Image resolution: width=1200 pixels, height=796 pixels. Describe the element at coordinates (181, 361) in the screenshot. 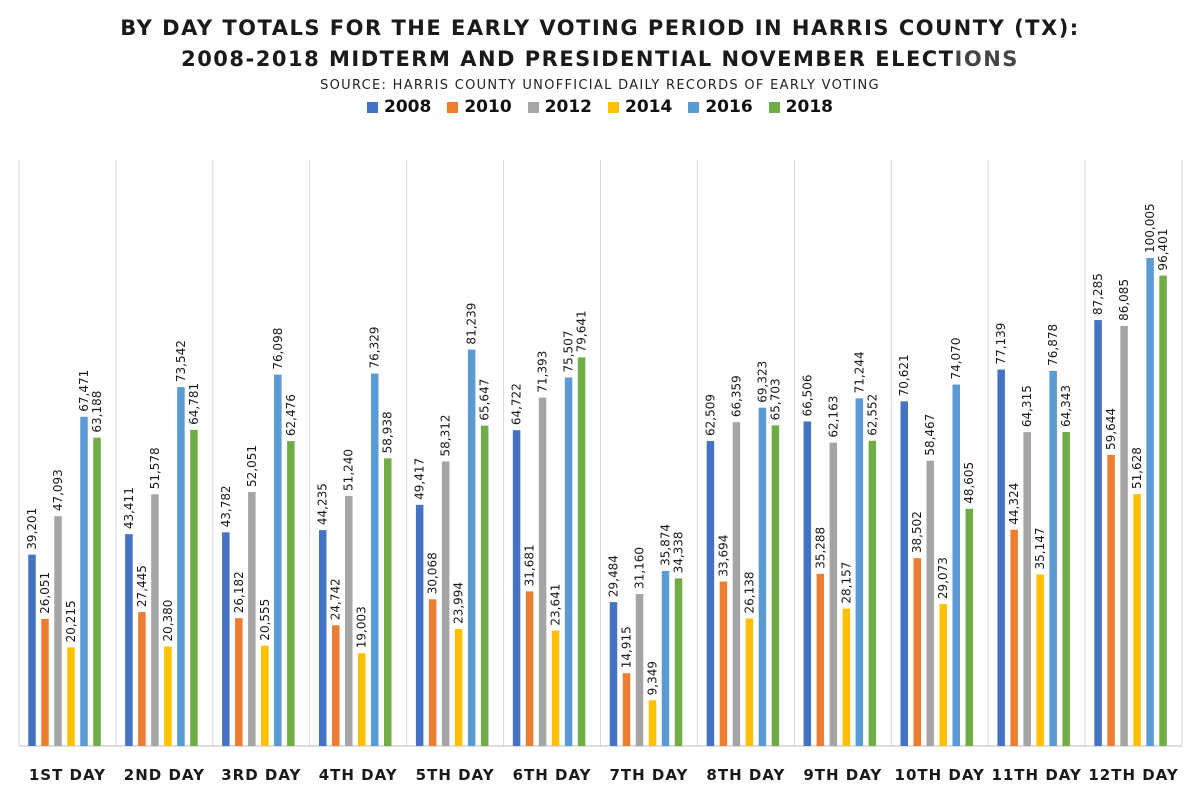

I see `data-label: 73,542` at that location.